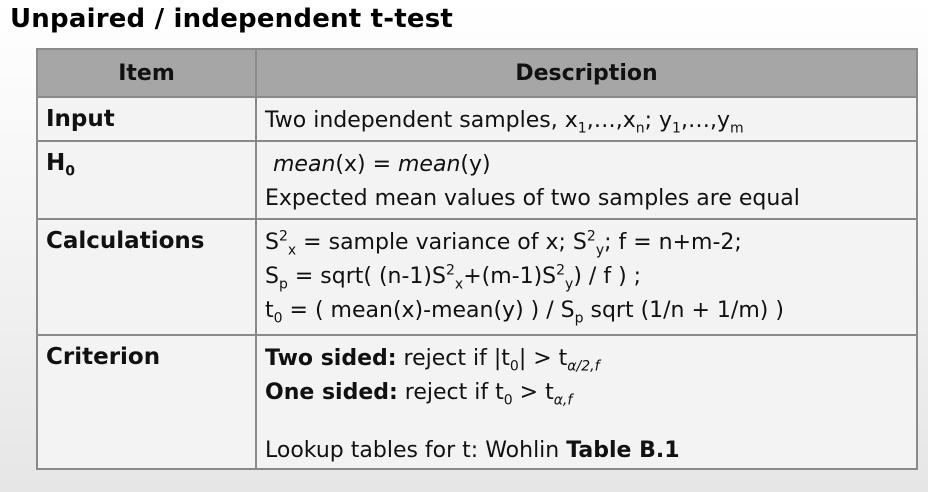  Describe the element at coordinates (453, 277) in the screenshot. I see `calc-line-2: Sp = sqrt( (n-1)S2x+(m-1)S2y) / f ) ;` at that location.